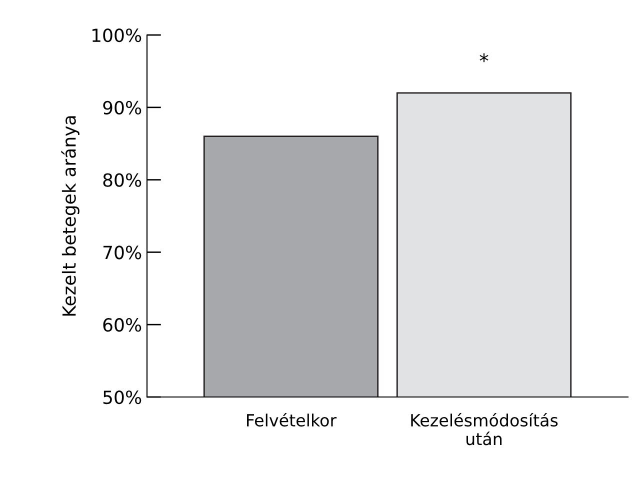 The height and width of the screenshot is (479, 644). What do you see at coordinates (117, 35) in the screenshot?
I see `y-tick-label: 100%` at bounding box center [117, 35].